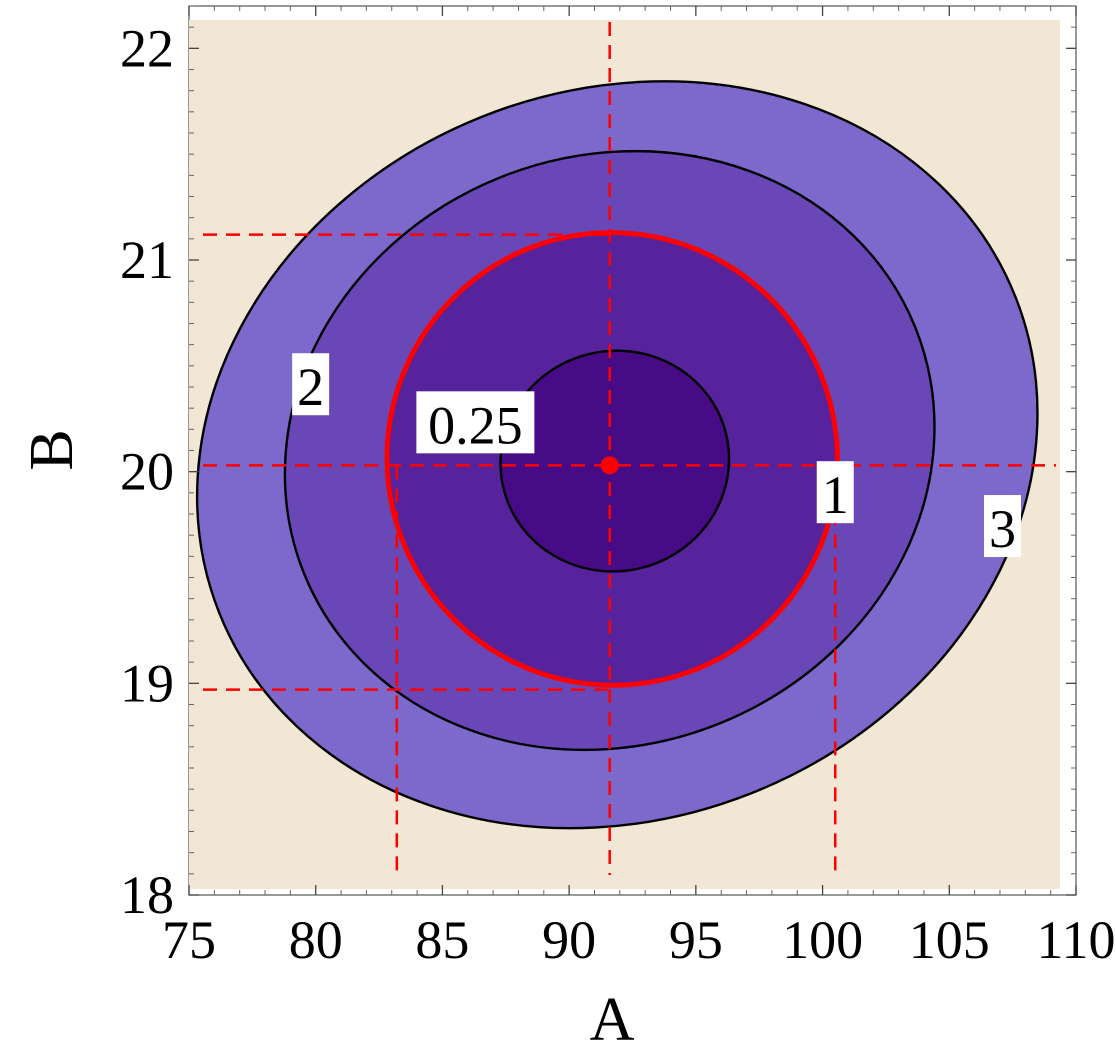 The height and width of the screenshot is (1054, 1116). I want to click on y-tick-label: 18, so click(147, 895).